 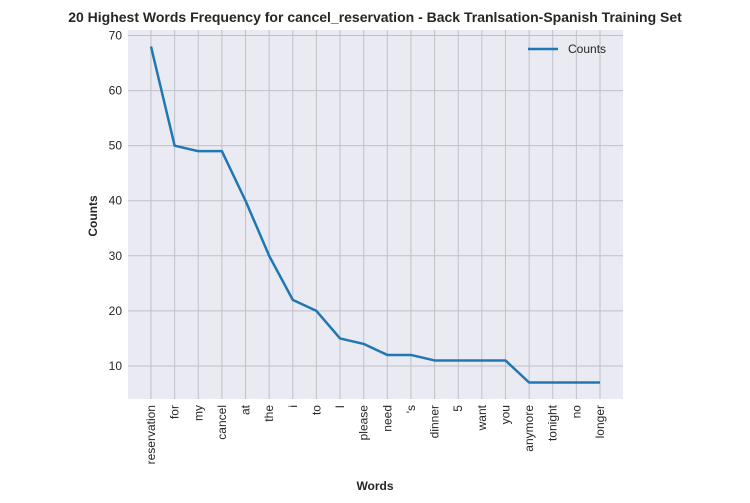 I want to click on x-tick-label: want, so click(x=482, y=417).